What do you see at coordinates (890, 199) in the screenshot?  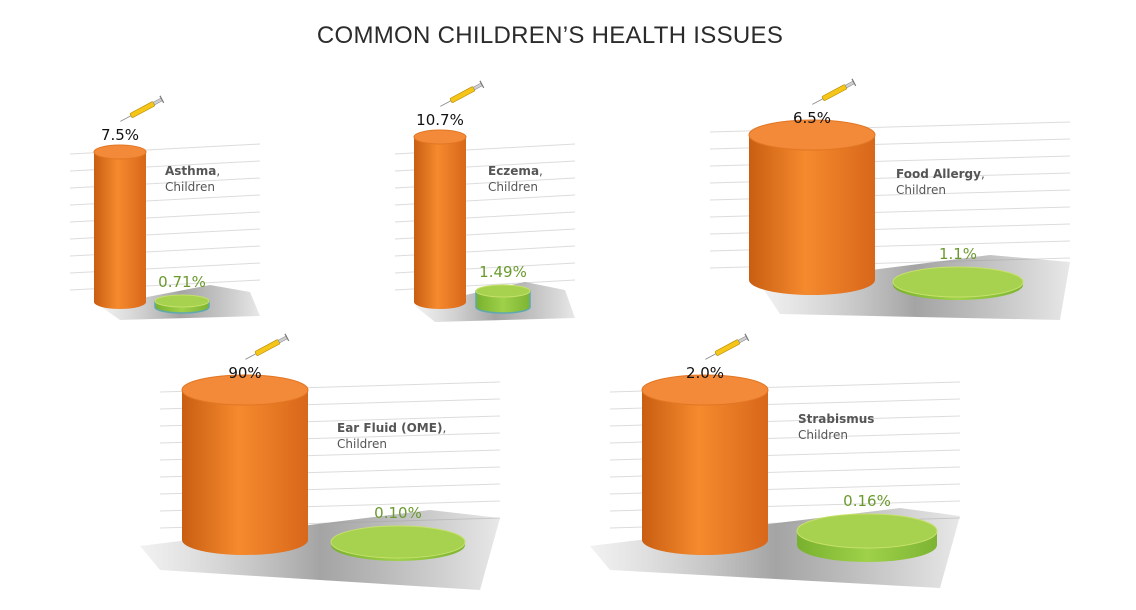 I see `chart-panel-3: 6.5% 1.1% Food Allergy, Children` at bounding box center [890, 199].